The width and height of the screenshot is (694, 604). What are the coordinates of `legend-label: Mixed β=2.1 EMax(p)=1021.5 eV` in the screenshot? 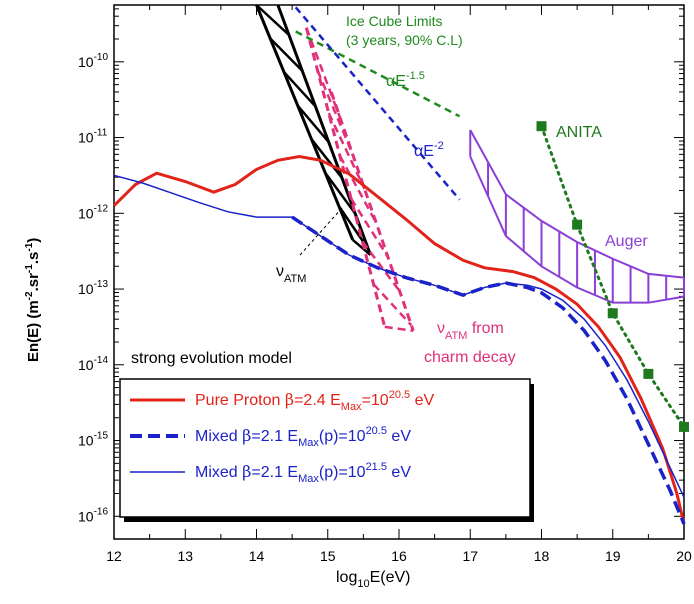 It's located at (303, 473).